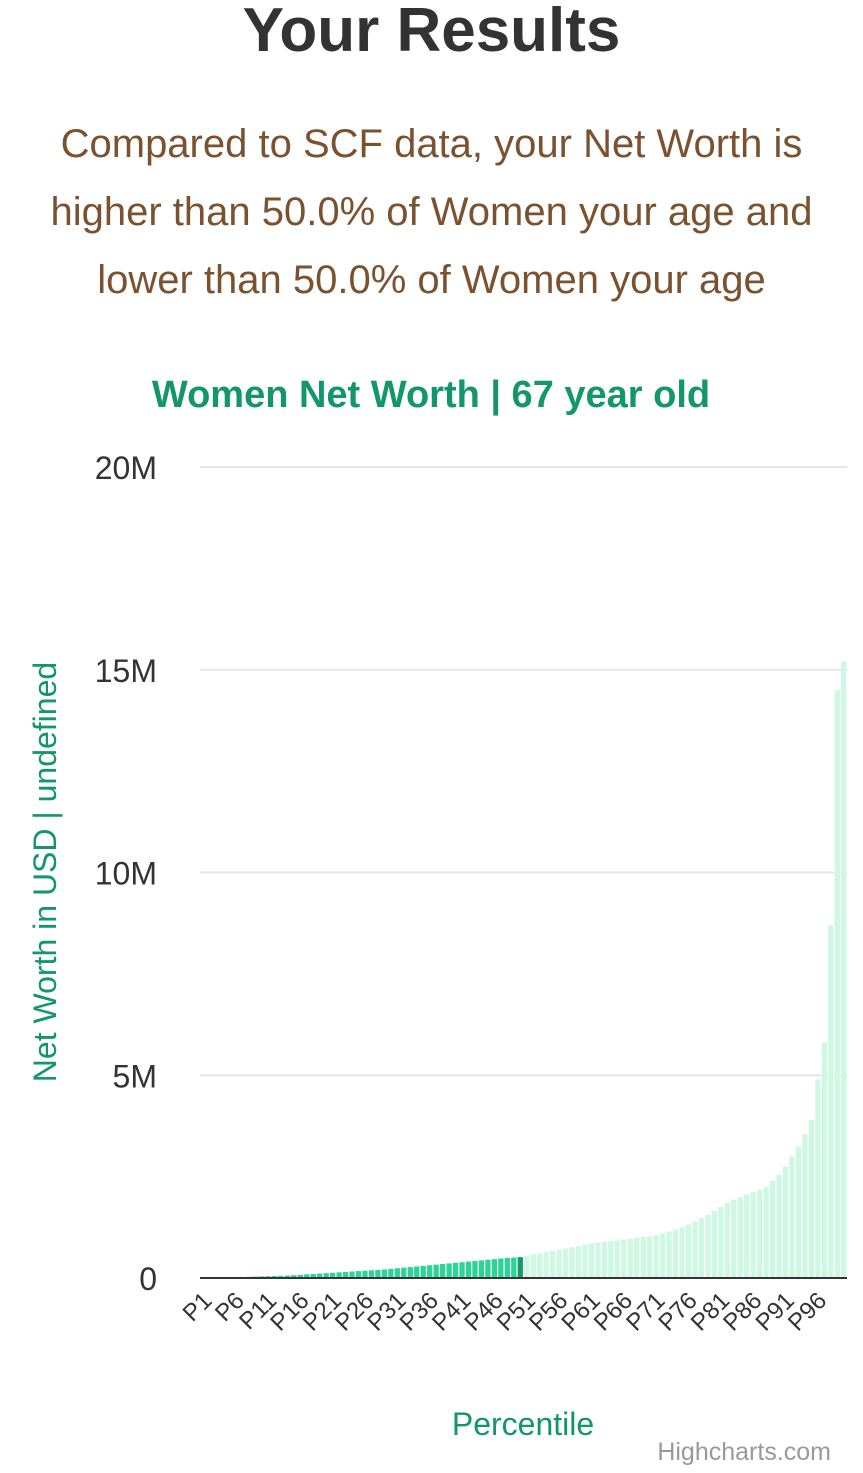 This screenshot has height=1473, width=863. What do you see at coordinates (494, 1268) in the screenshot?
I see `bar-p46` at bounding box center [494, 1268].